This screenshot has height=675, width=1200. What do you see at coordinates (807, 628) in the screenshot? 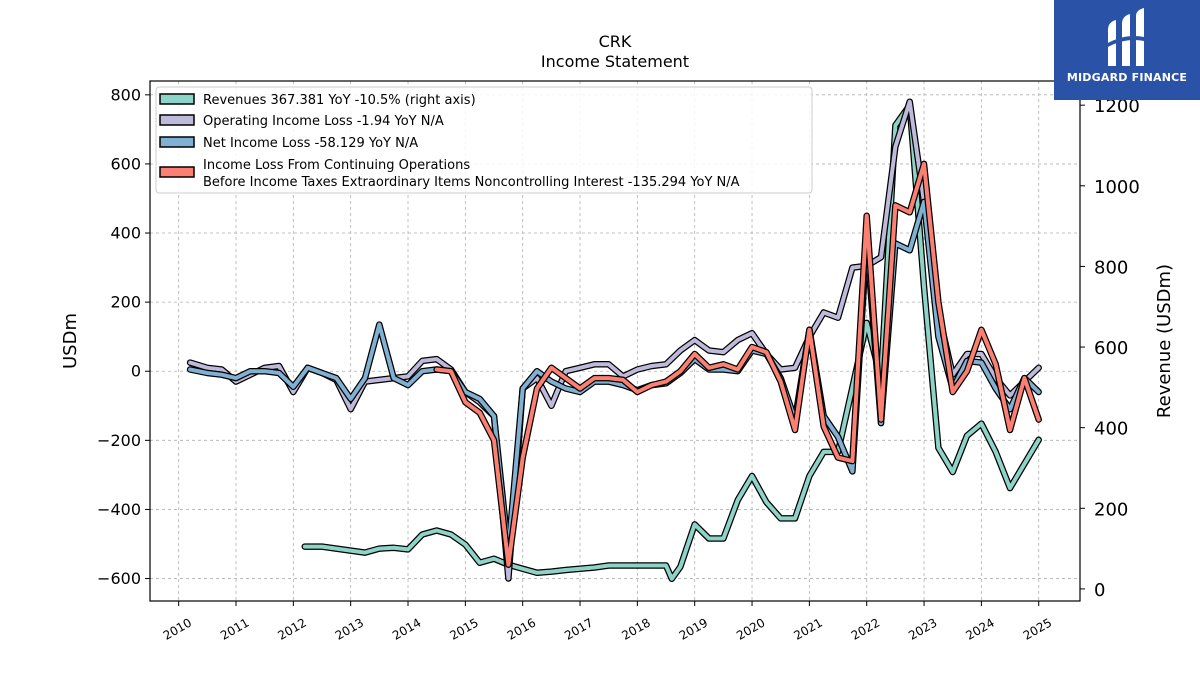
I see `x-tick-label: 2021` at bounding box center [807, 628].